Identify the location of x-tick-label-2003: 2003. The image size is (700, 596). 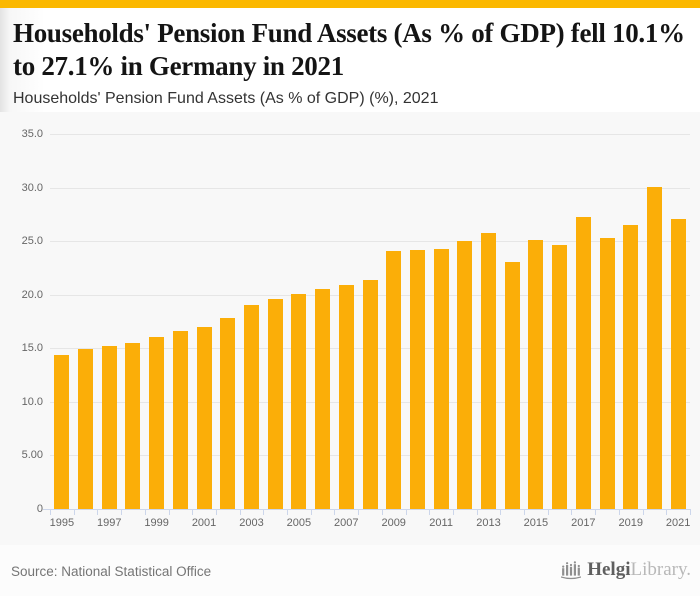
(251, 523).